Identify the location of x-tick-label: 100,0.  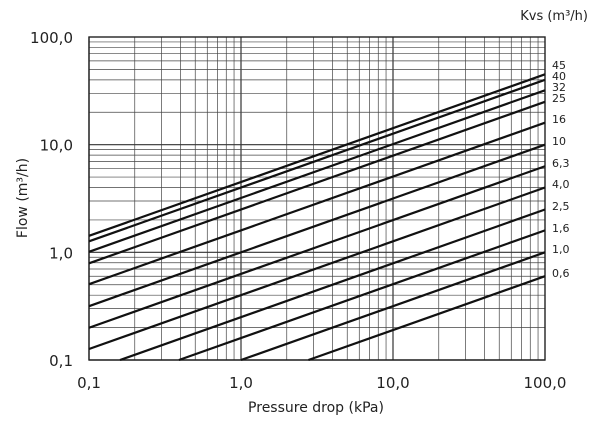
(545, 383).